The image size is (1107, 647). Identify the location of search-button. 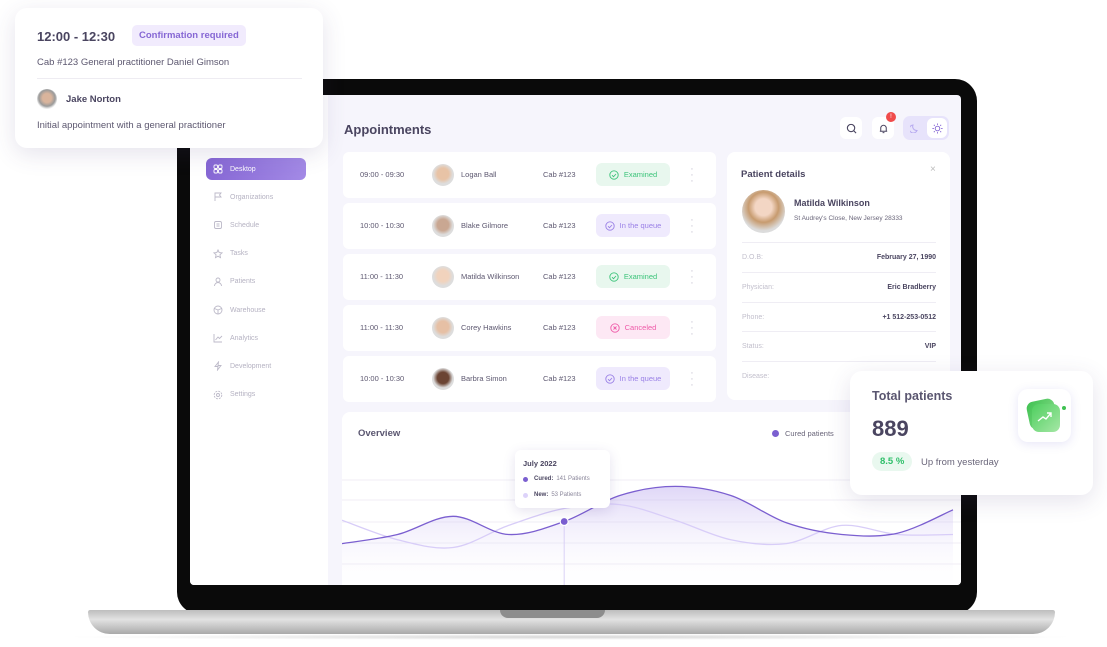
(851, 128).